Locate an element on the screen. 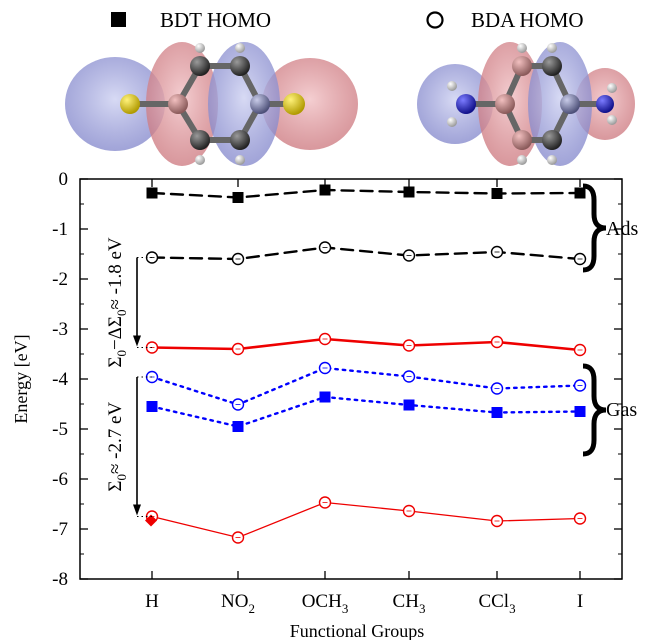 The image size is (650, 640). shift-lower-arrow-head is located at coordinates (137, 510).